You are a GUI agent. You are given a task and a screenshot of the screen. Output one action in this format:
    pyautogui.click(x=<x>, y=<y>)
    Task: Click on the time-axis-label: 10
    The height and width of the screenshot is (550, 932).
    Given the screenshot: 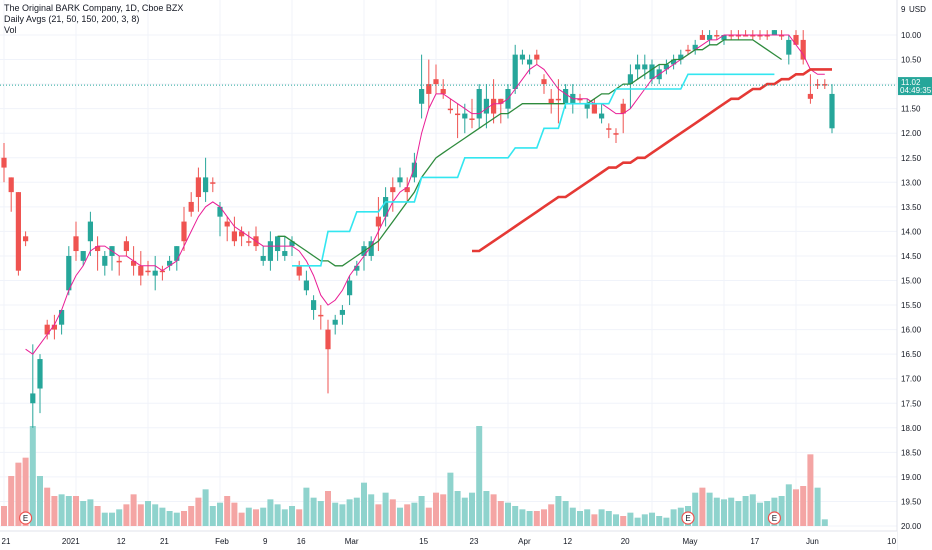 What is the action you would take?
    pyautogui.click(x=891, y=541)
    